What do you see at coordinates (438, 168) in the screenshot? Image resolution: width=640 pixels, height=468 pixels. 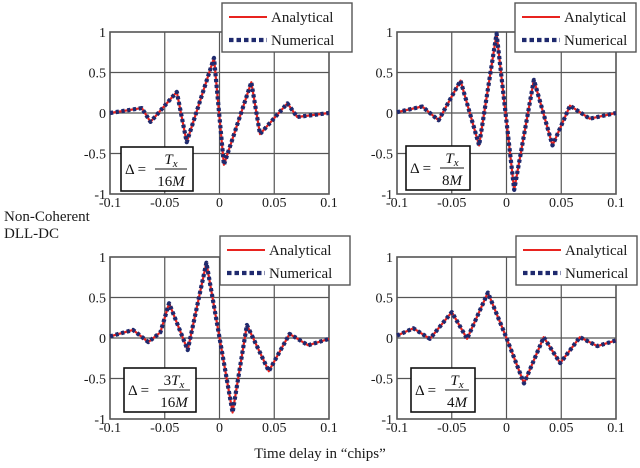 I see `delta-annotation: Δ = Tx 8M` at bounding box center [438, 168].